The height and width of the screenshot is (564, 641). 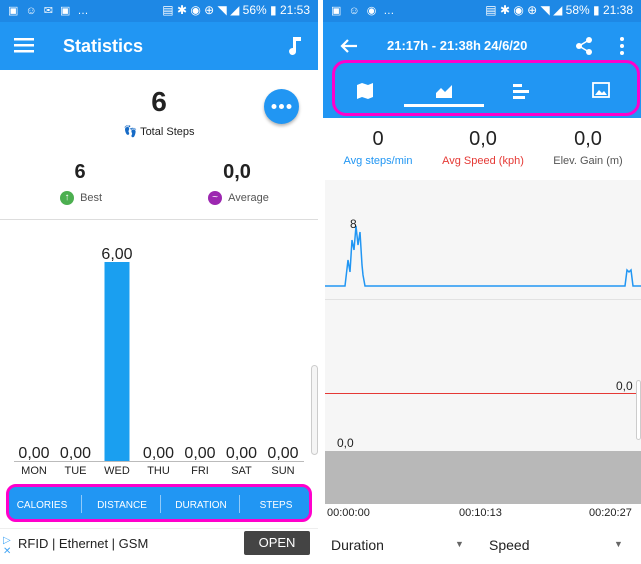 What do you see at coordinates (116, 254) in the screenshot?
I see `bar-value-label: 6,00` at bounding box center [116, 254].